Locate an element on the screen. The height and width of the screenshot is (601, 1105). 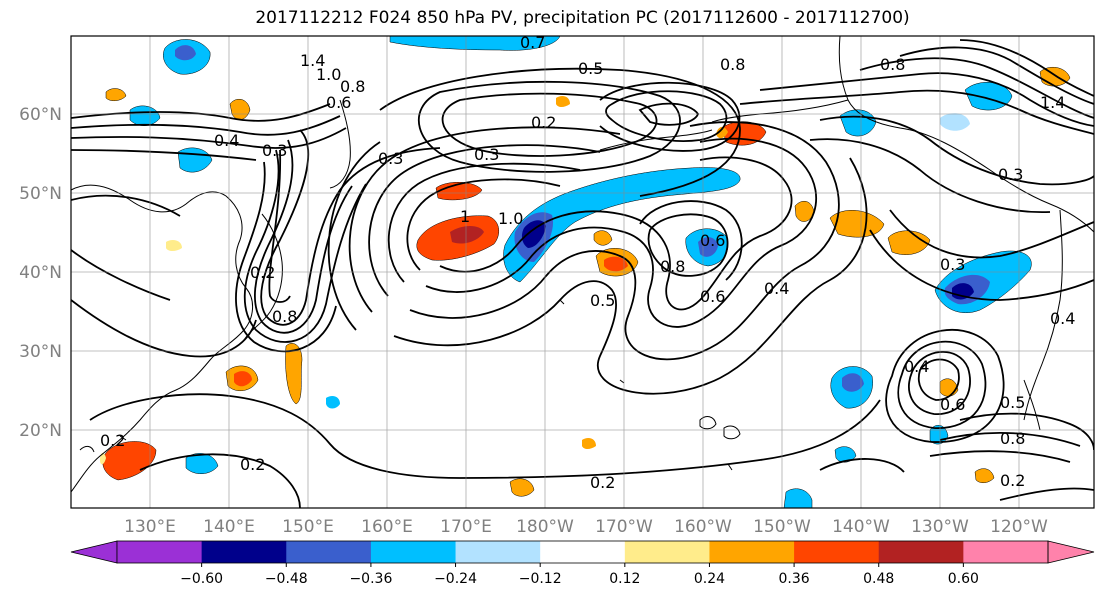
lon-label: 120°W is located at coordinates (1019, 527).